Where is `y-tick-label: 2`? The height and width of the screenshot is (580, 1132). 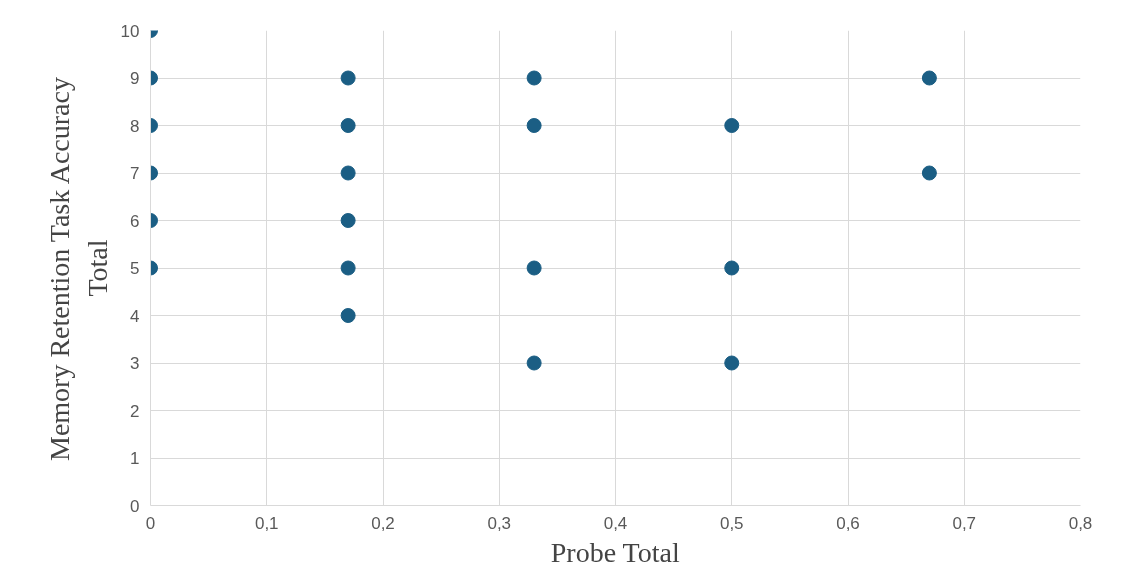 y-tick-label: 2 is located at coordinates (135, 411).